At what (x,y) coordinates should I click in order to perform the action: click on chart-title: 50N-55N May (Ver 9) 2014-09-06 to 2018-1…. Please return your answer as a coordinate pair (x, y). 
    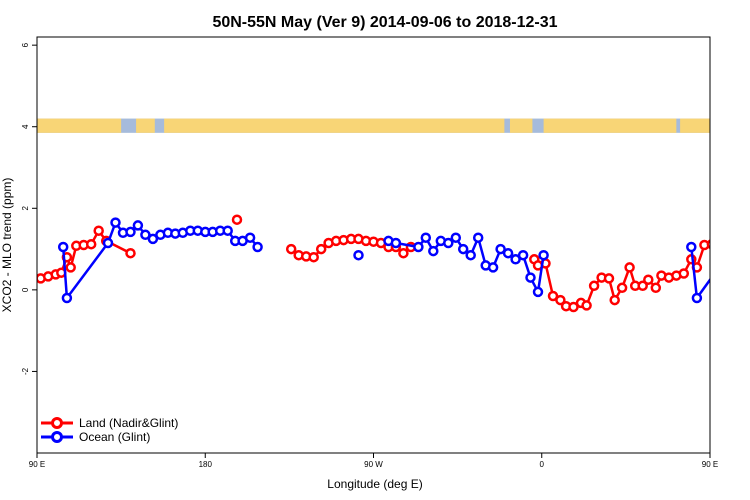
    Looking at the image, I should click on (384, 22).